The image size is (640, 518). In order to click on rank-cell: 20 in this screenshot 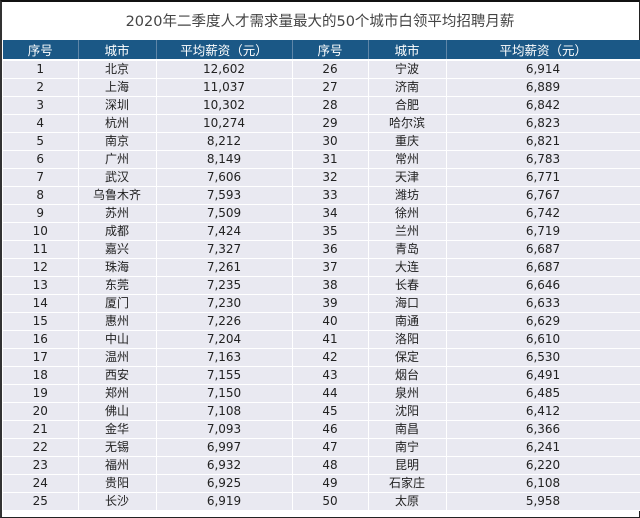, I will do `click(41, 411)`.